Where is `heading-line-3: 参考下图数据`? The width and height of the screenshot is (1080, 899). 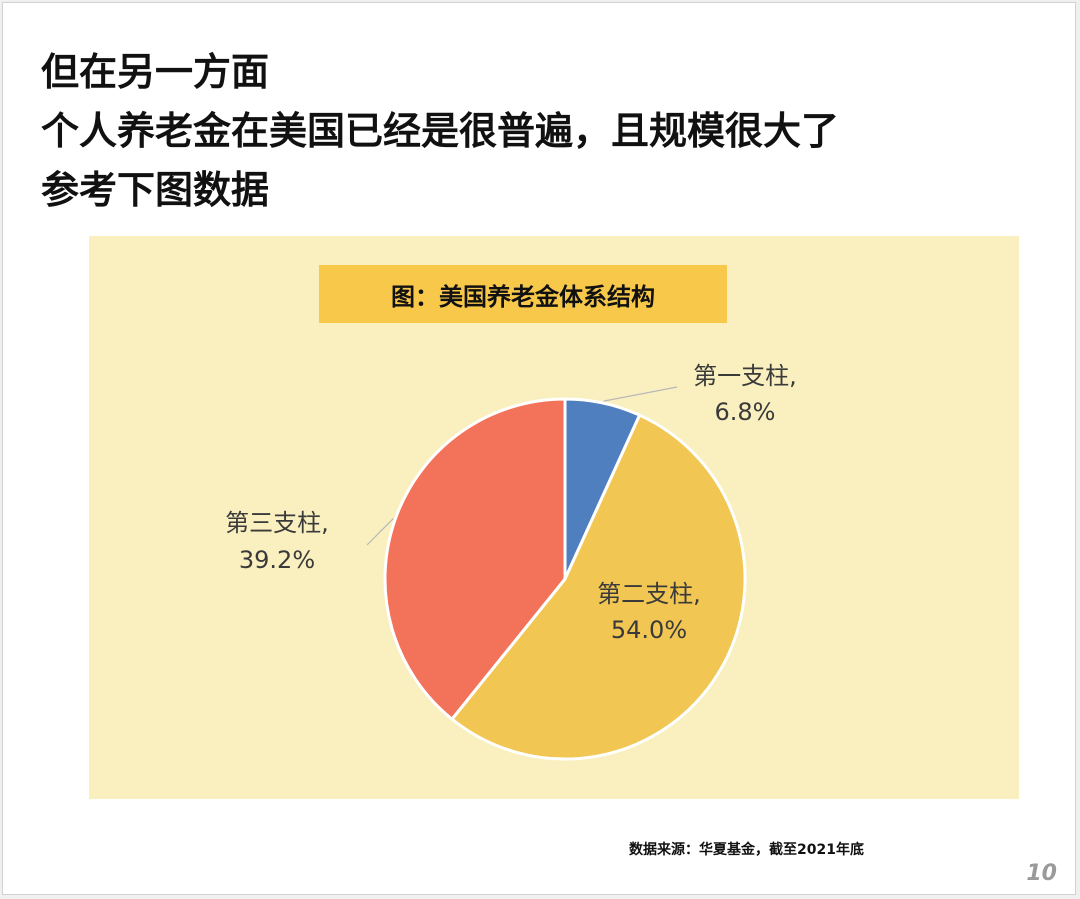
heading-line-3: 参考下图数据 is located at coordinates (155, 190).